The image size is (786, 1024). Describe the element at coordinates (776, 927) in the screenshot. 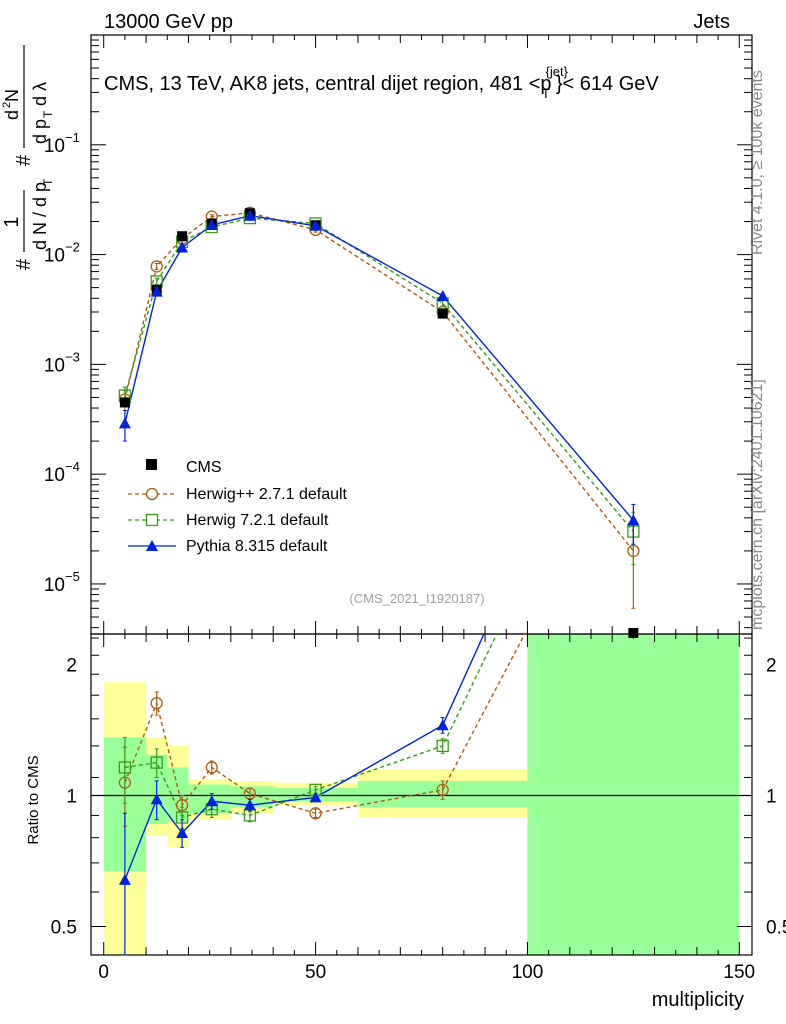

I see `ratio-ytick-label-right-0: 0.5` at that location.